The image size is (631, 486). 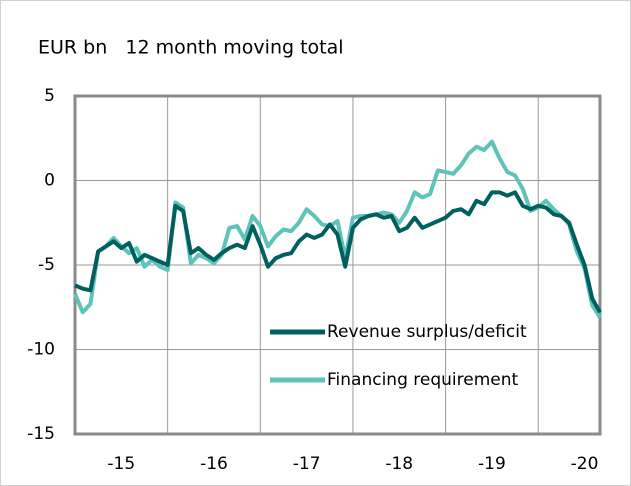 I want to click on y-tick-label: 0, so click(x=49, y=181).